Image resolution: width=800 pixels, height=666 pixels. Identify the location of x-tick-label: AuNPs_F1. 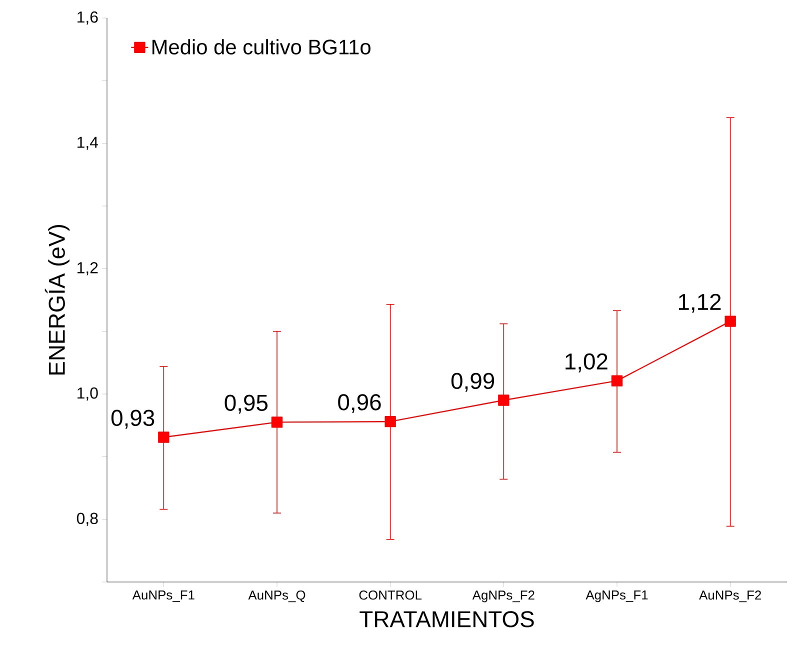
(163, 596).